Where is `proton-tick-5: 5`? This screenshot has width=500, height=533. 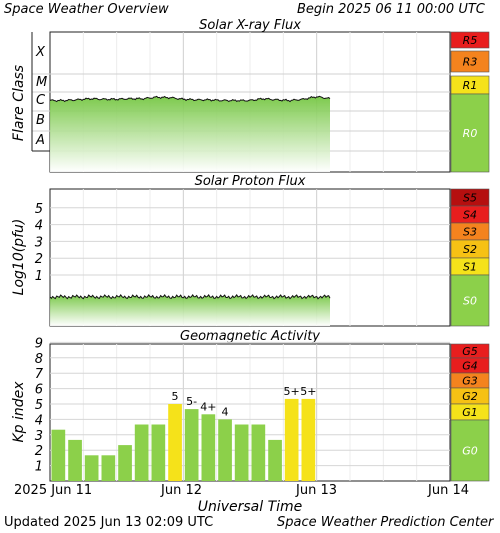
proton-tick-5: 5 is located at coordinates (39, 209).